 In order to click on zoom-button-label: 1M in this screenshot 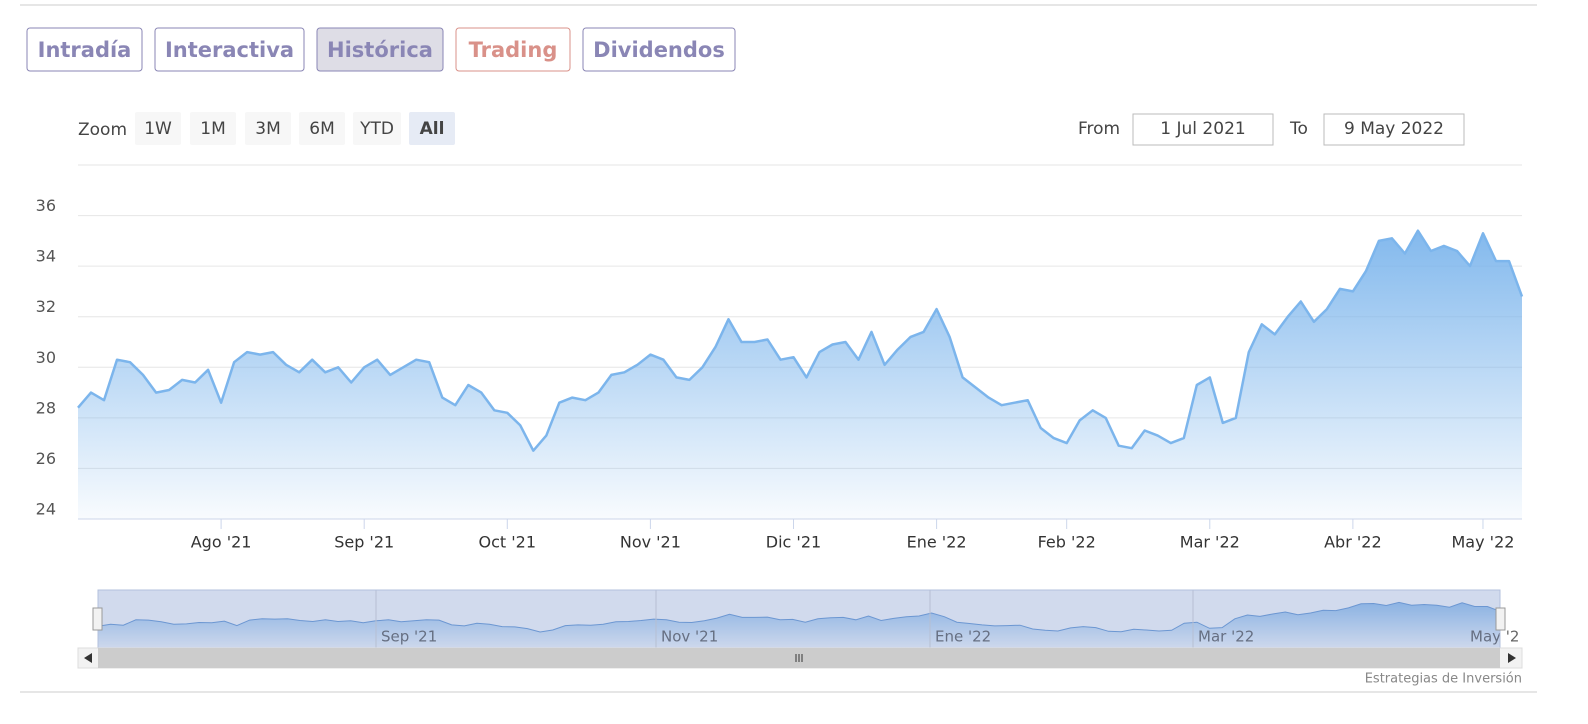, I will do `click(212, 129)`.